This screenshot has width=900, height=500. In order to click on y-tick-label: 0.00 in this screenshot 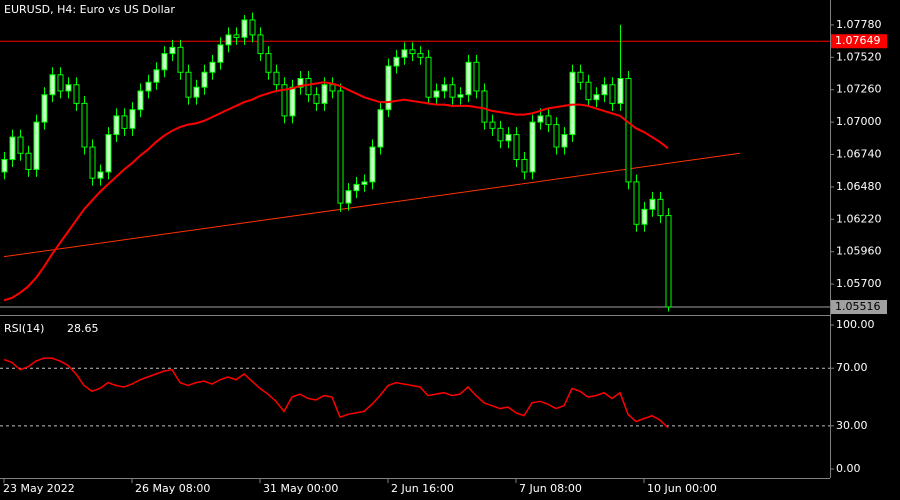, I will do `click(848, 468)`.